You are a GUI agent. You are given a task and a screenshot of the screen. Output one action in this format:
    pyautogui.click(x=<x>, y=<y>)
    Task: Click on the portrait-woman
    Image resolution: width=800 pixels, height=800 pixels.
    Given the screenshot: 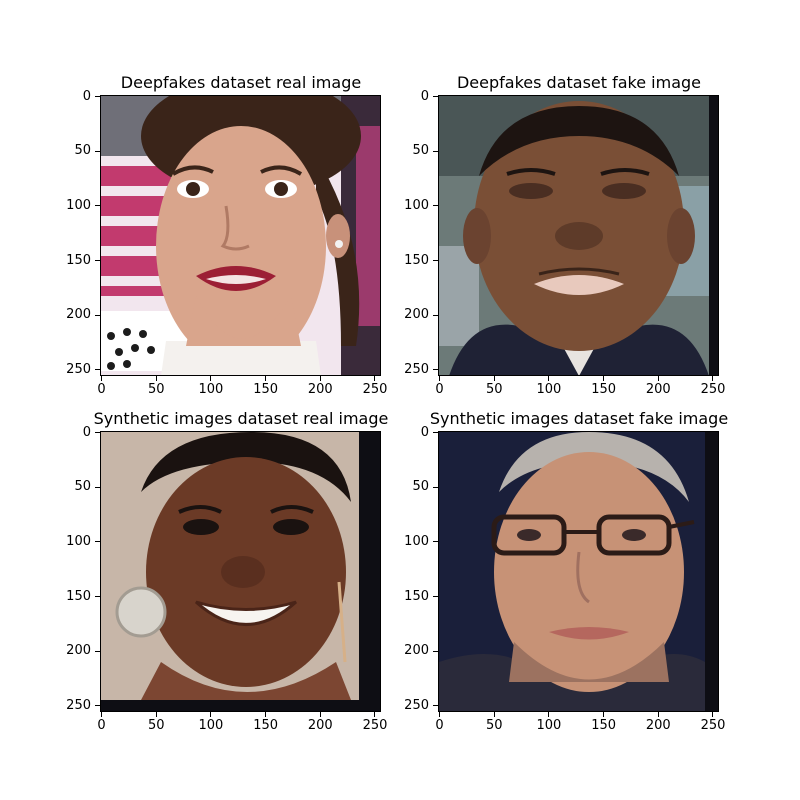 What is the action you would take?
    pyautogui.click(x=241, y=236)
    